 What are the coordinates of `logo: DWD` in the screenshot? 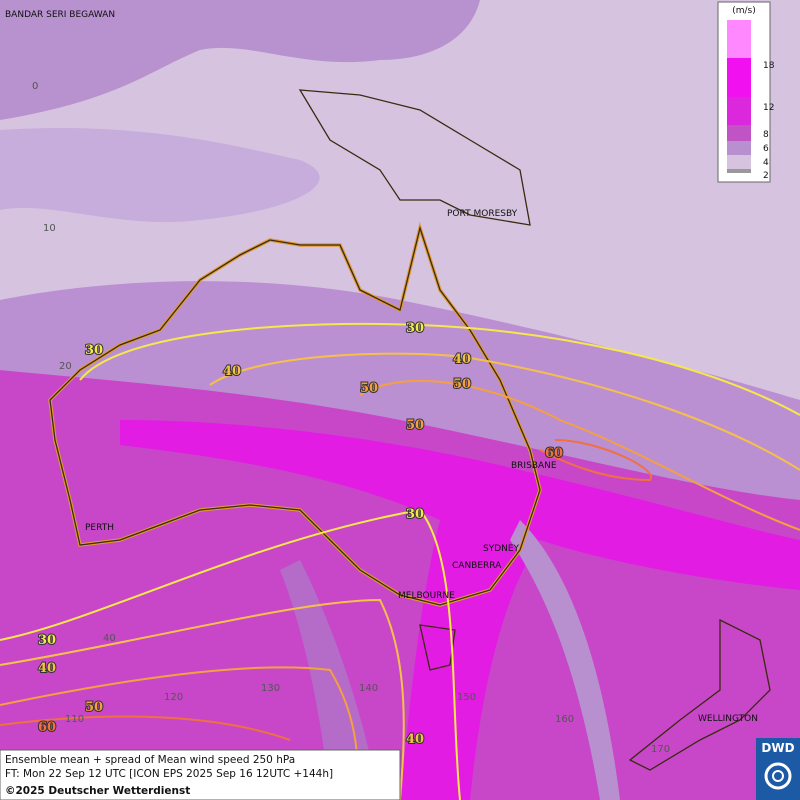 It's located at (778, 769).